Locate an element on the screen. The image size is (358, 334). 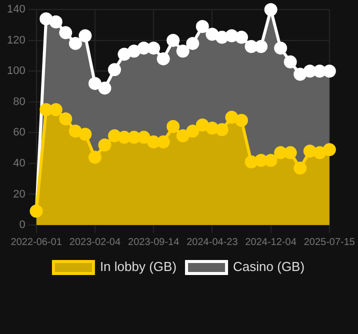
x-tick-label: 2022-06-01 is located at coordinates (36, 242).